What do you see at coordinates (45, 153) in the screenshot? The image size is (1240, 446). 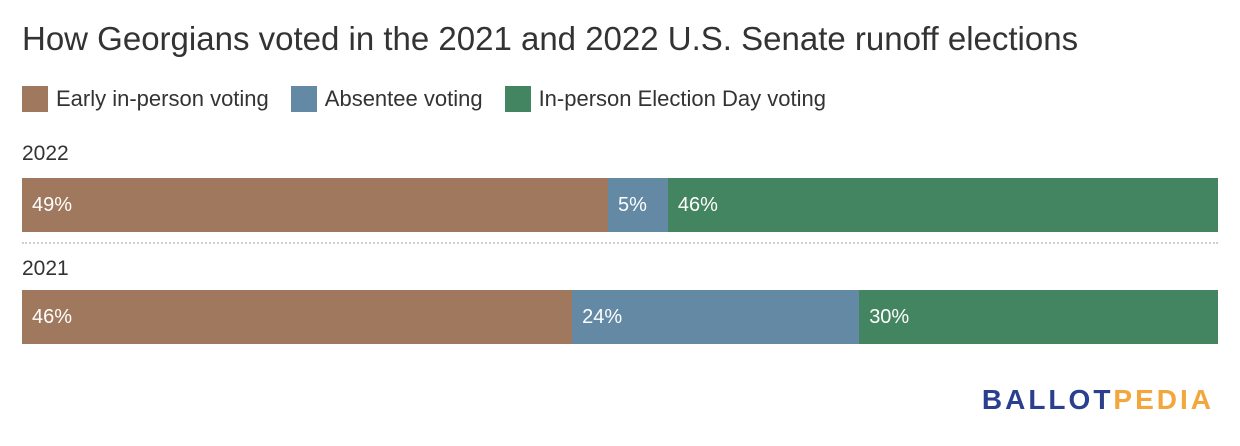 I see `category-label-2022: 2022` at bounding box center [45, 153].